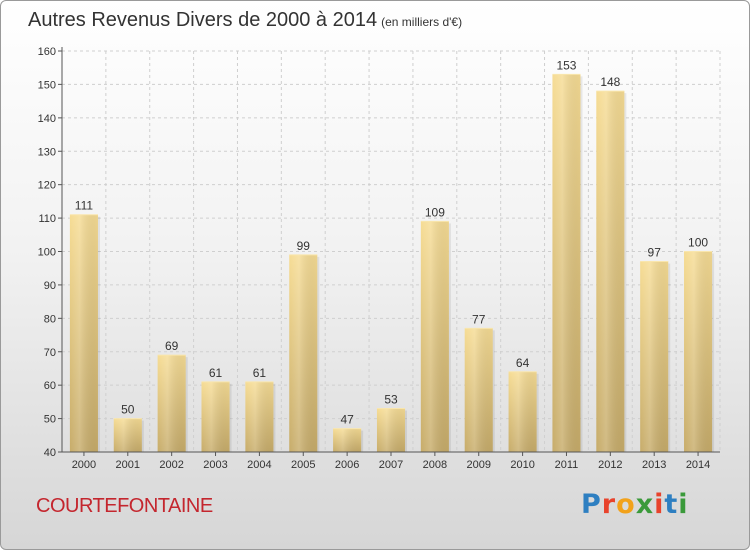 This screenshot has width=750, height=550. What do you see at coordinates (591, 504) in the screenshot?
I see `logo-letter: P` at bounding box center [591, 504].